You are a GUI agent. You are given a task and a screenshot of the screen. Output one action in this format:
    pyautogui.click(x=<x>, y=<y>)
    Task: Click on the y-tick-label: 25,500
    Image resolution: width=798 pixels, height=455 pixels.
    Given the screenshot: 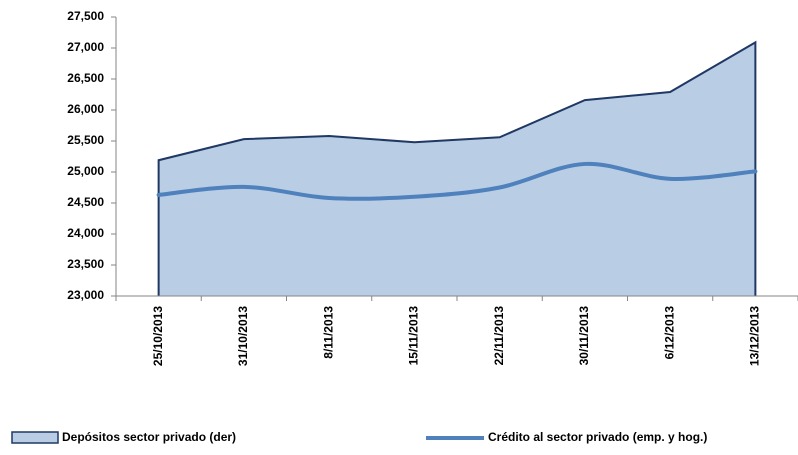 What is the action you would take?
    pyautogui.click(x=85, y=140)
    